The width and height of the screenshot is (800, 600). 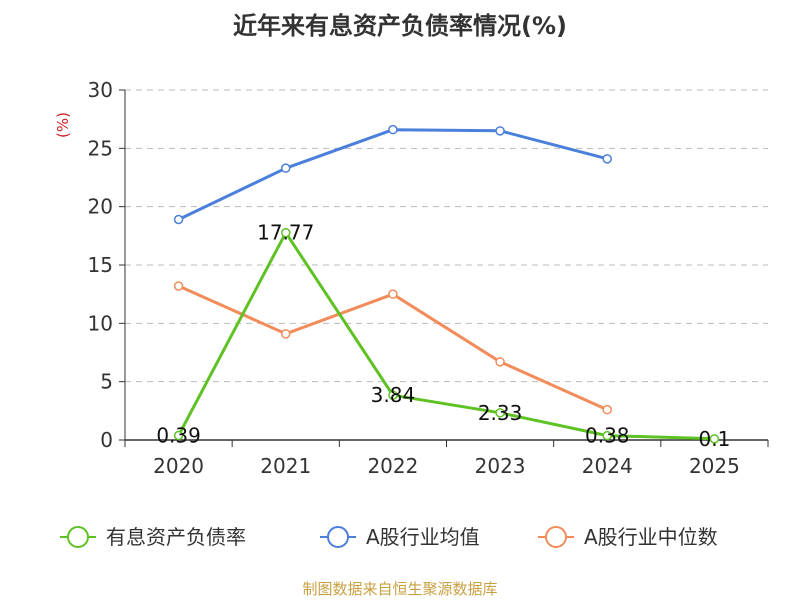 I want to click on y-tick-label: 0, so click(x=106, y=440).